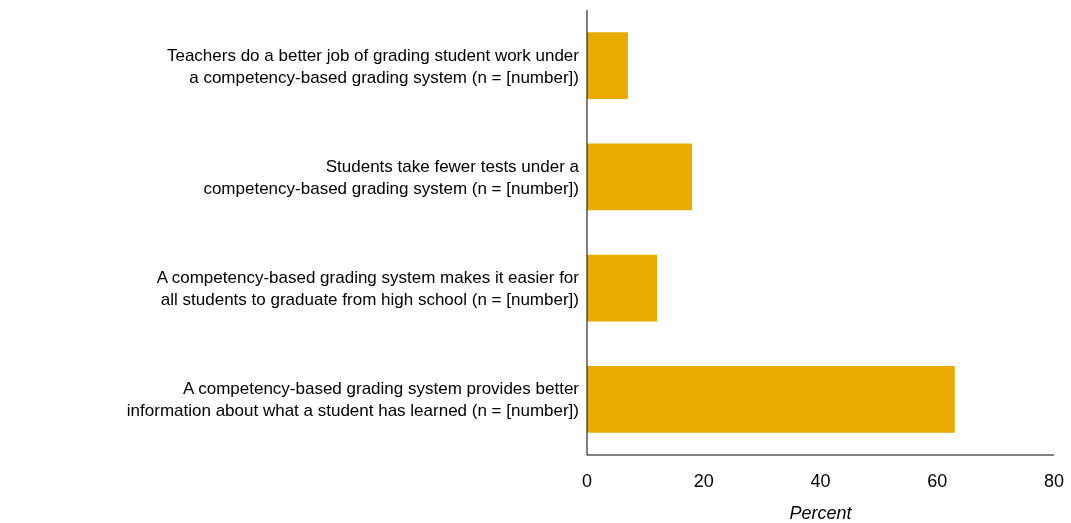  What do you see at coordinates (587, 481) in the screenshot?
I see `x-tick-label: 0` at bounding box center [587, 481].